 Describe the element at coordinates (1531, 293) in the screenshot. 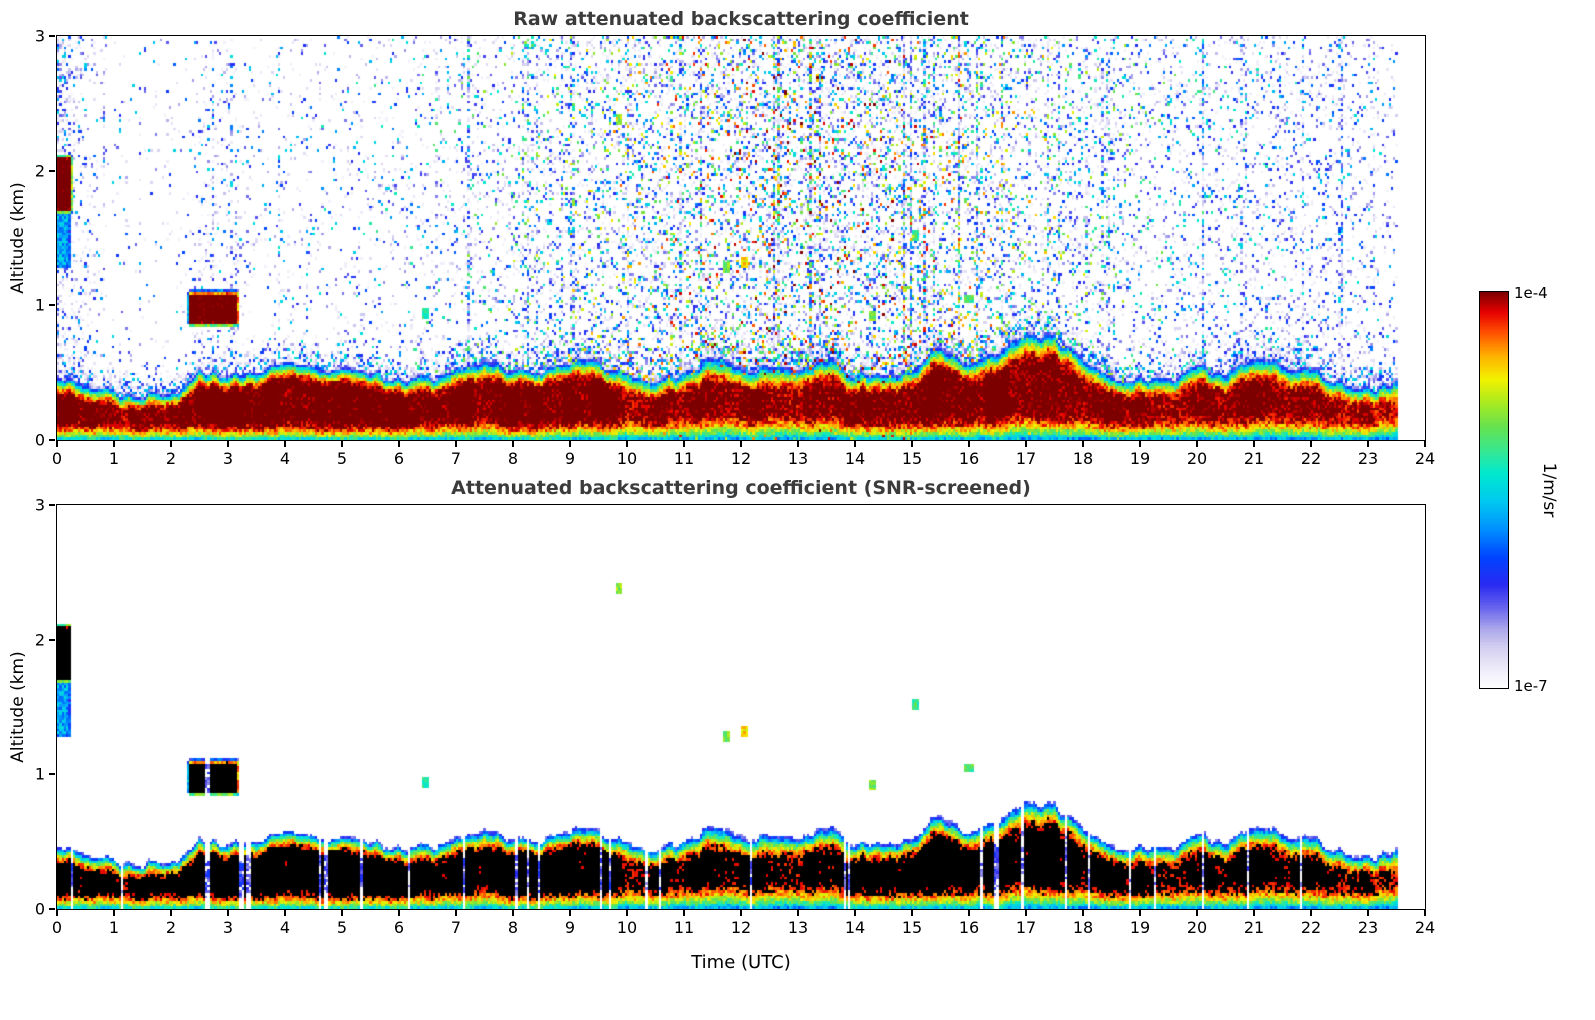

I see `colorbar-max-label: 1e-4` at that location.